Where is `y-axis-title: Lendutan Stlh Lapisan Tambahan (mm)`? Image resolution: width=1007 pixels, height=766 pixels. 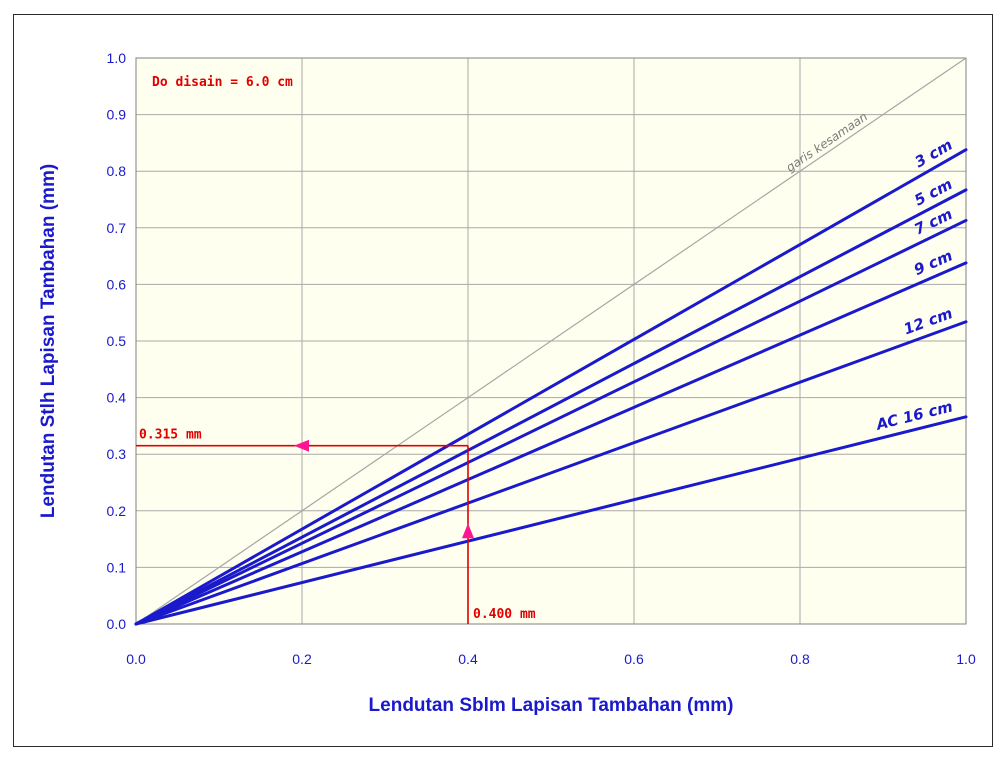 y-axis-title: Lendutan Stlh Lapisan Tambahan (mm) is located at coordinates (48, 341).